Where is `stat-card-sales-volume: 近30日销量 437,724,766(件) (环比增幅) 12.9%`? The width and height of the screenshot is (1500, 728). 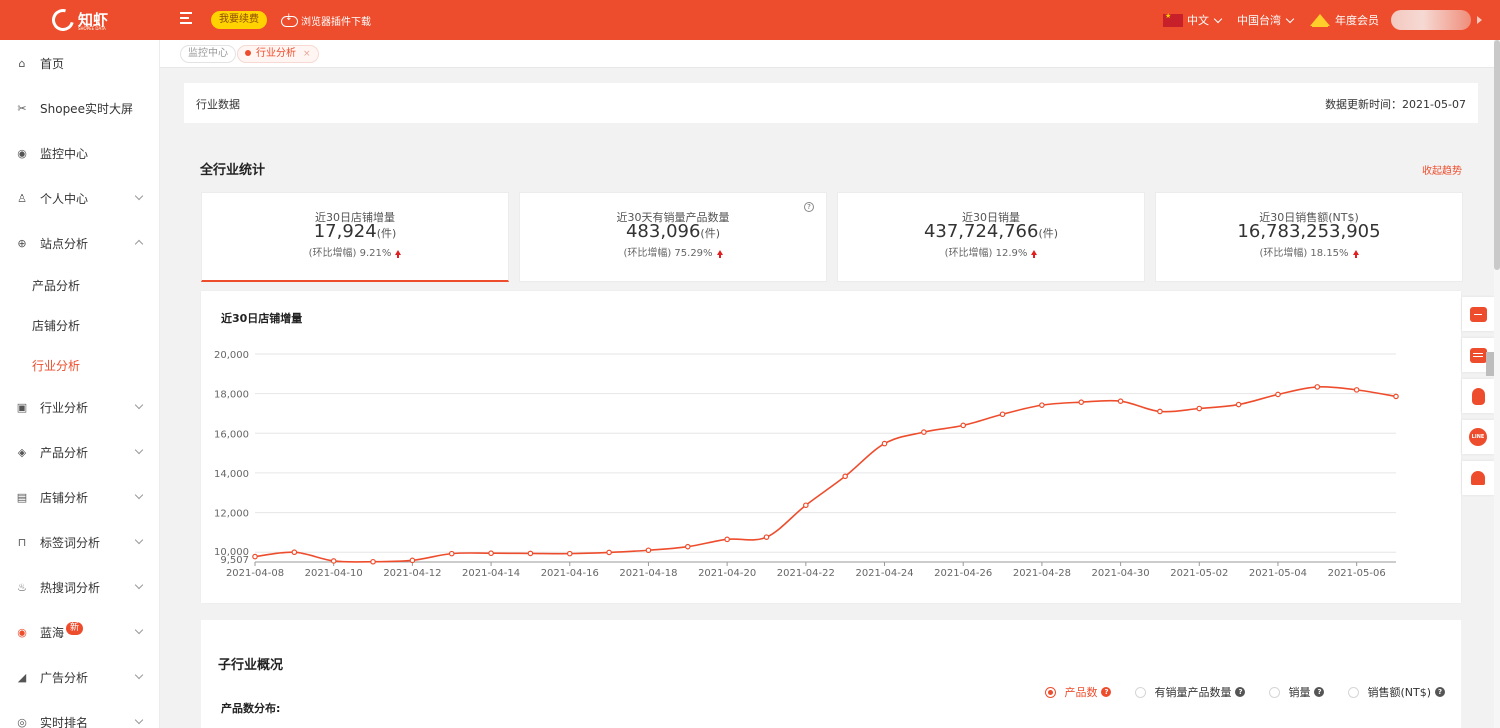
stat-card-sales-volume: 近30日销量 437,724,766(件) (环比增幅) 12.9% is located at coordinates (991, 237).